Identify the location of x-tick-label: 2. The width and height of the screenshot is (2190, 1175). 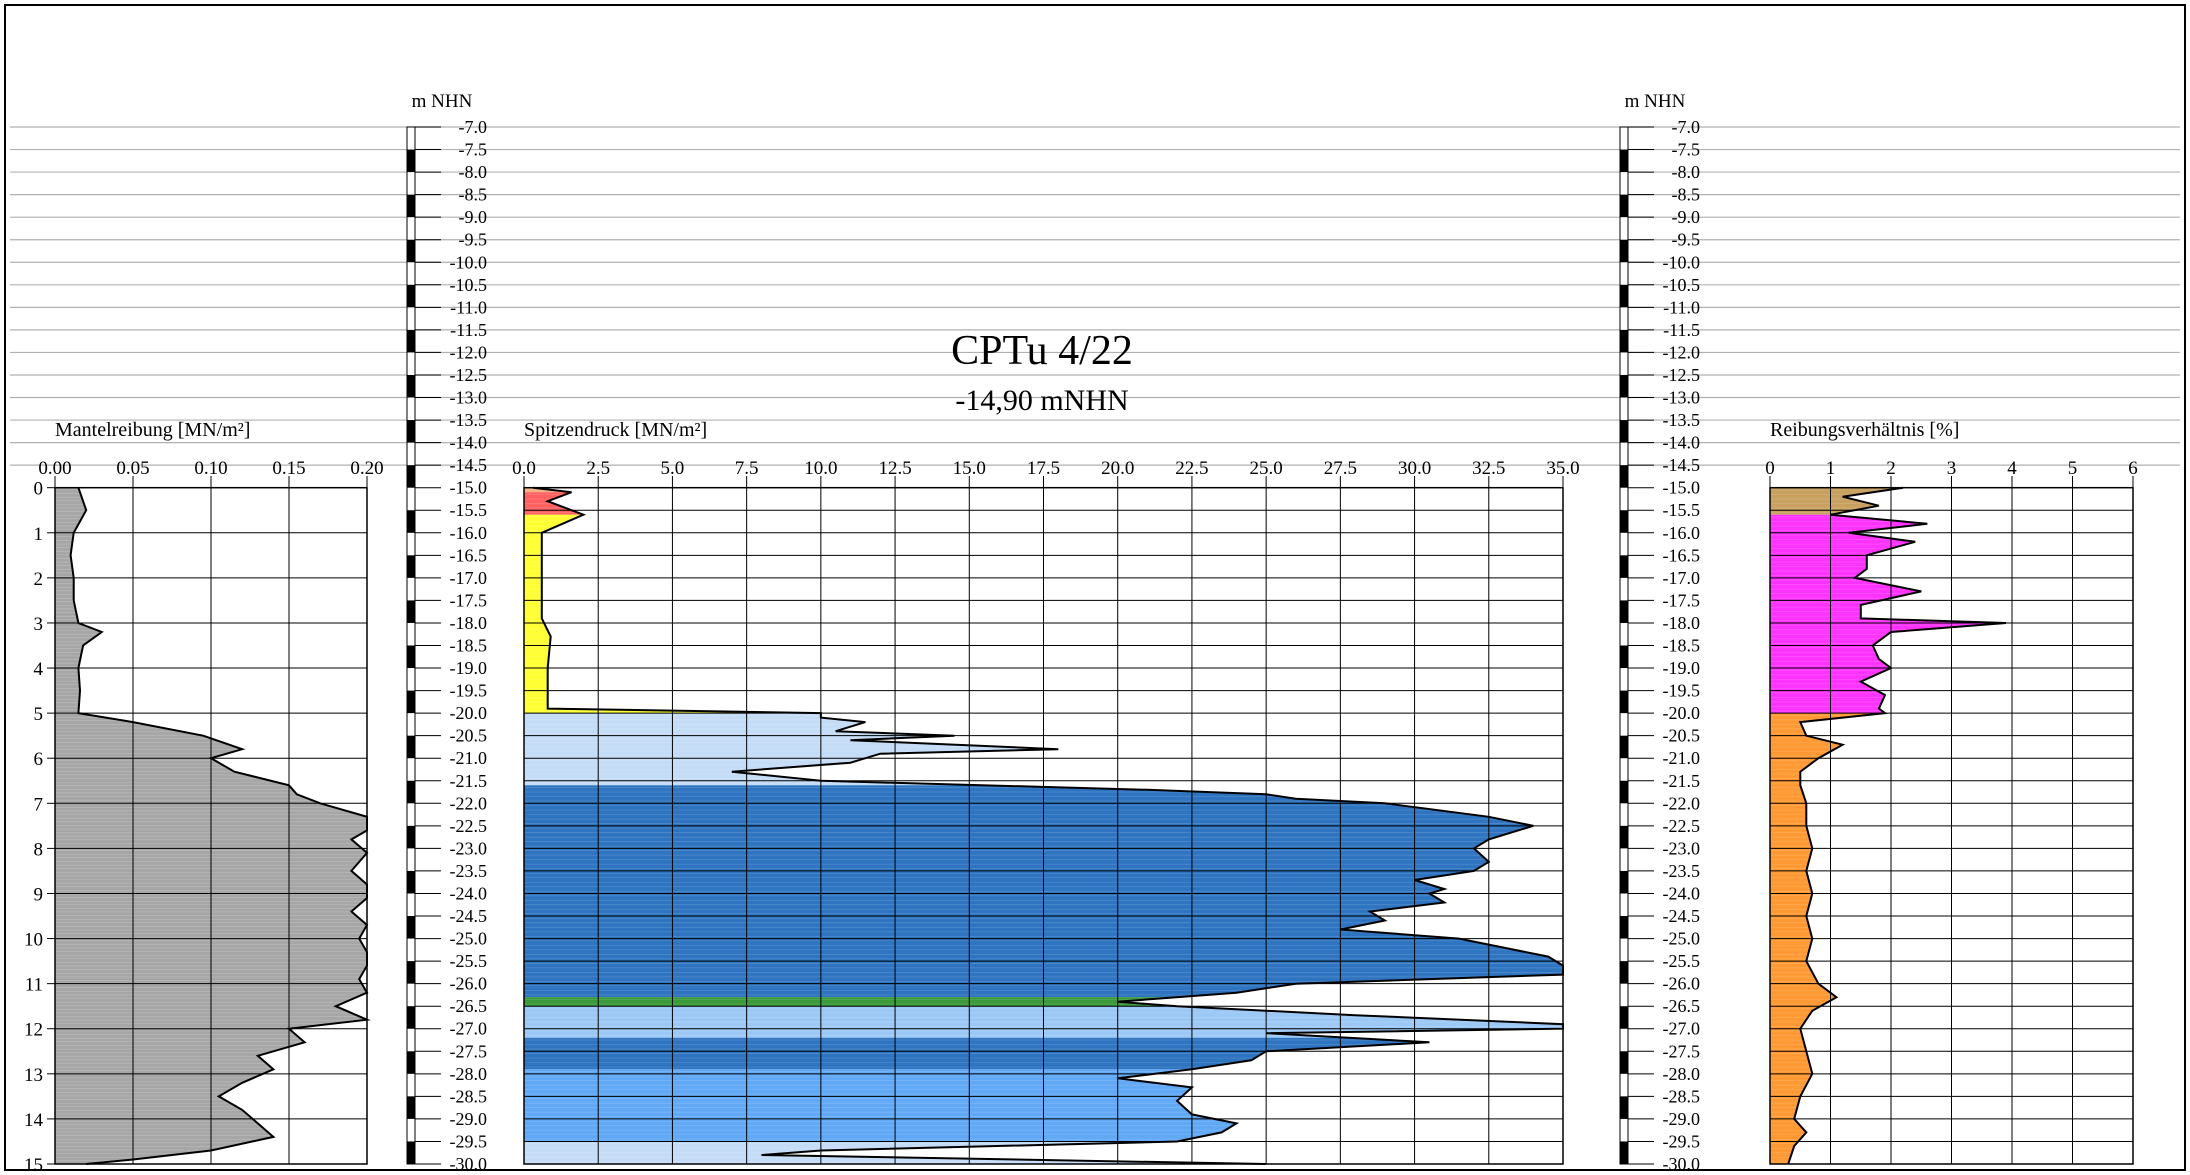
(1891, 468).